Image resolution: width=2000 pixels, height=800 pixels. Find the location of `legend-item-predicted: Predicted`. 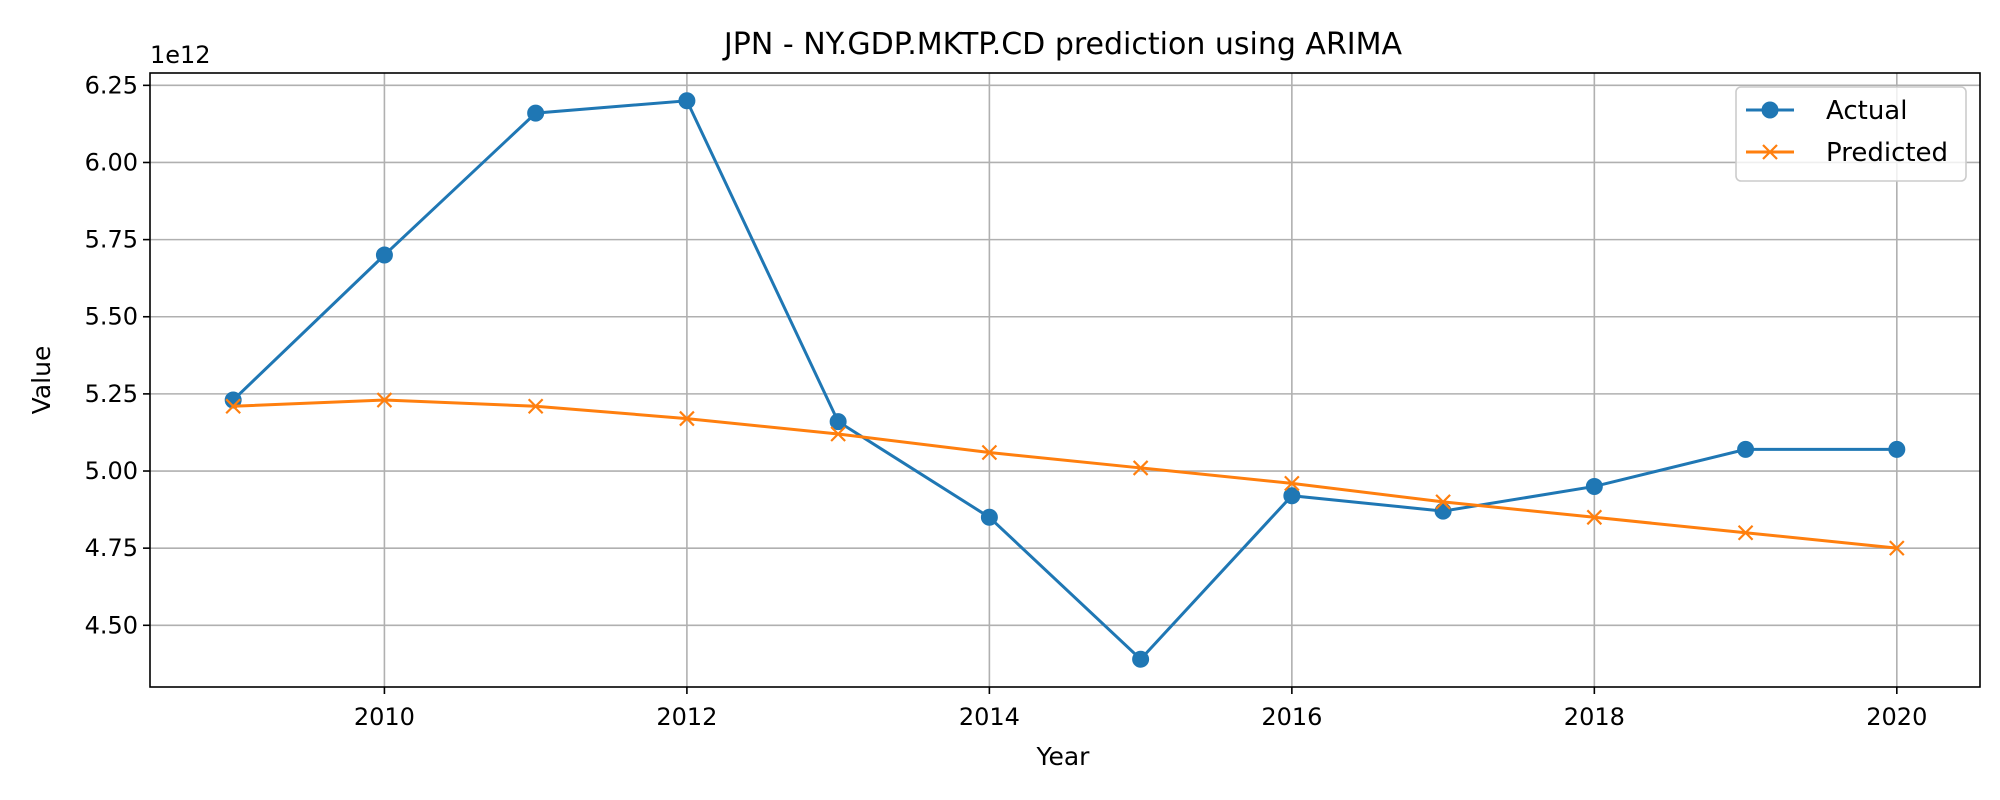

legend-item-predicted: Predicted is located at coordinates (1847, 153).